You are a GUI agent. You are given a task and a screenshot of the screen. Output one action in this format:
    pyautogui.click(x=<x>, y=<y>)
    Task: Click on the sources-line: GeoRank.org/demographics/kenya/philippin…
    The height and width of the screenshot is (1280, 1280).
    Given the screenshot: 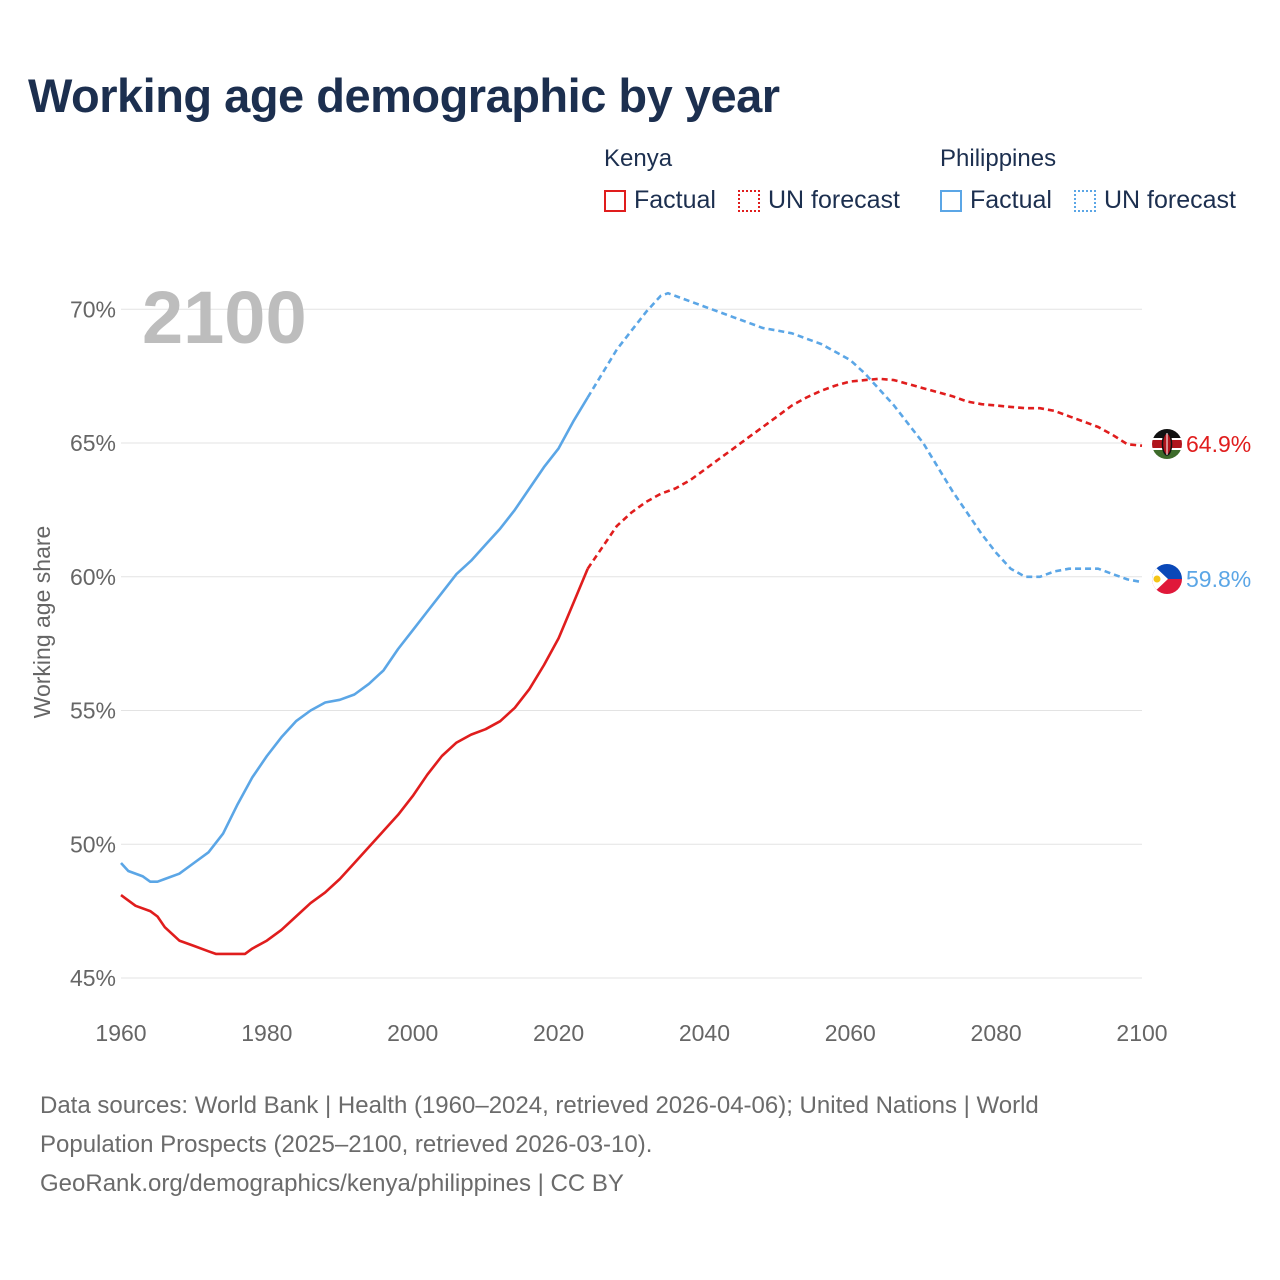 What is the action you would take?
    pyautogui.click(x=332, y=1183)
    